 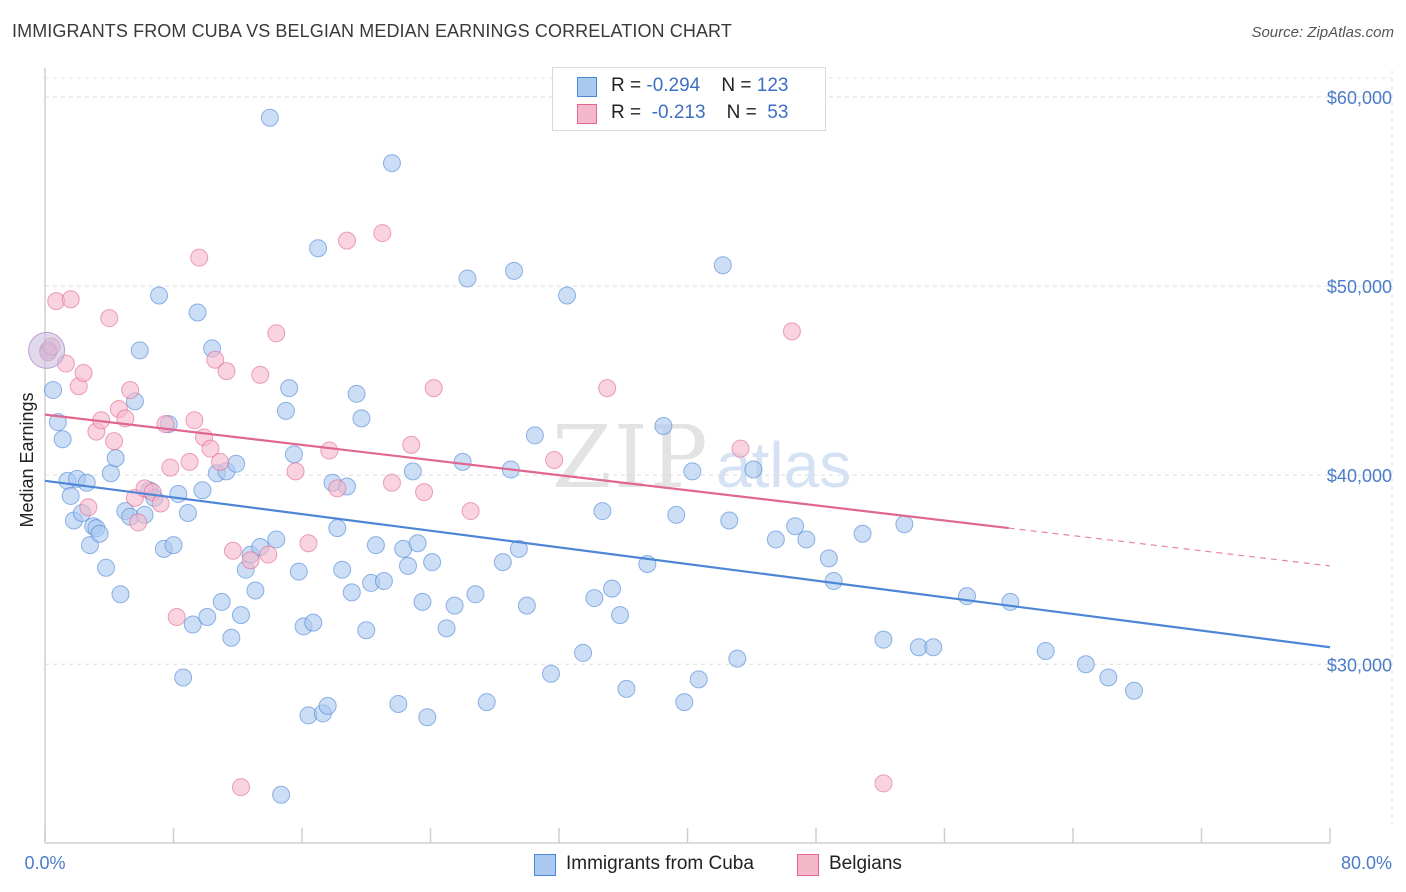 I want to click on x-tick-label: 80.0%, so click(x=1366, y=863).